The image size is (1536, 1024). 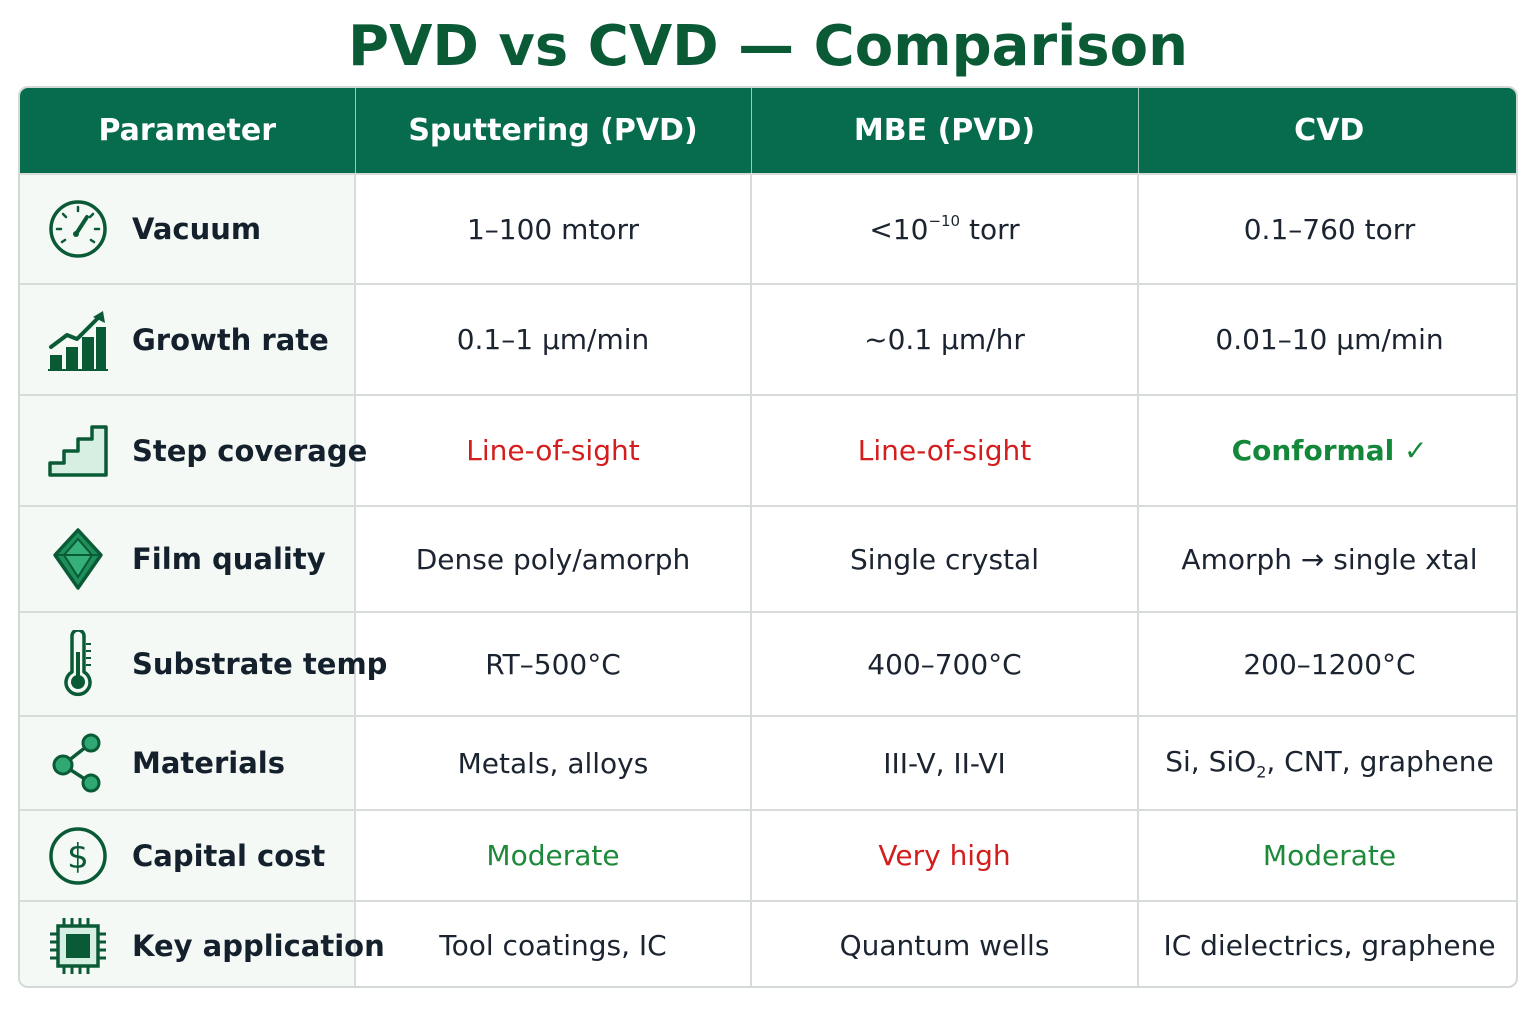 I want to click on cell-sputtering: RT–500°C, so click(x=553, y=663).